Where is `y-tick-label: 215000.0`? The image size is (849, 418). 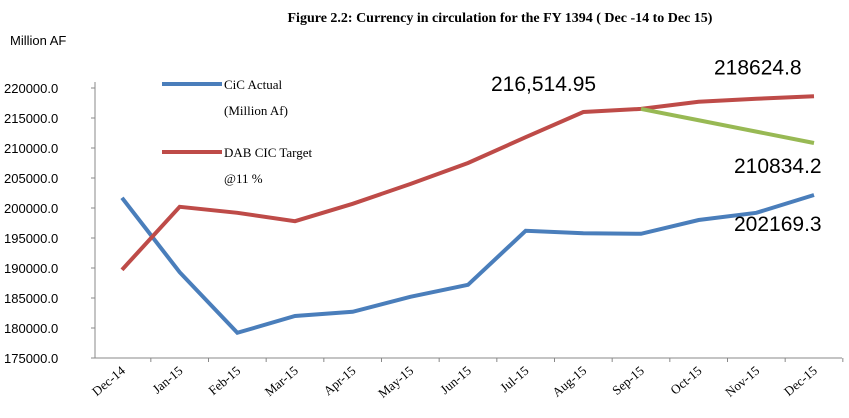
y-tick-label: 215000.0 is located at coordinates (31, 118).